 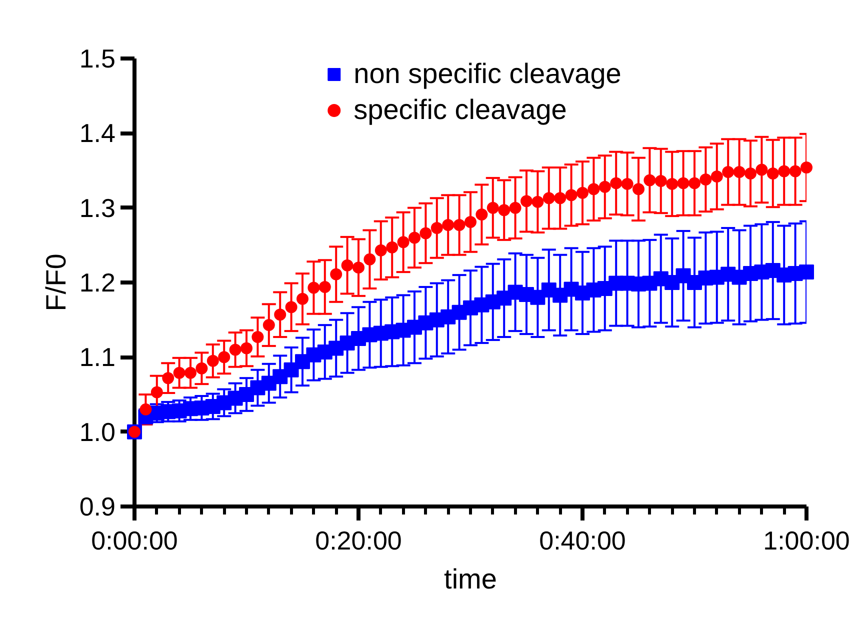 I want to click on legend-label: non specific cleavage, so click(x=488, y=74).